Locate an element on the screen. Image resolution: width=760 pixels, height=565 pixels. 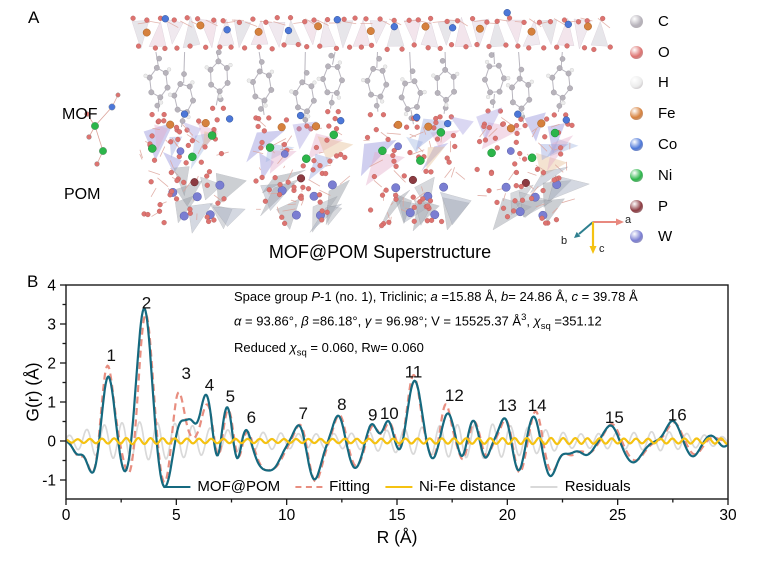
y-tick-label: 1 is located at coordinates (51, 403).